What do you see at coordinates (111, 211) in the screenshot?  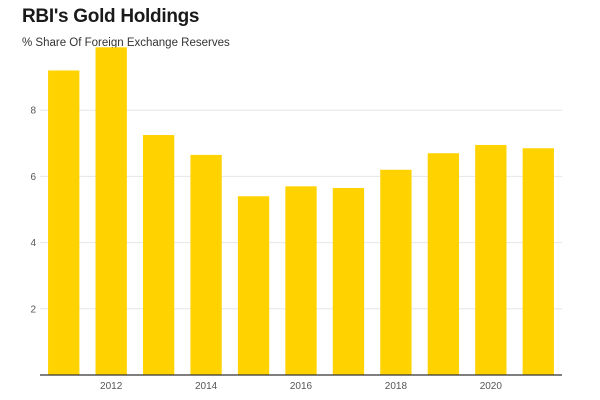 I see `bar-2012` at bounding box center [111, 211].